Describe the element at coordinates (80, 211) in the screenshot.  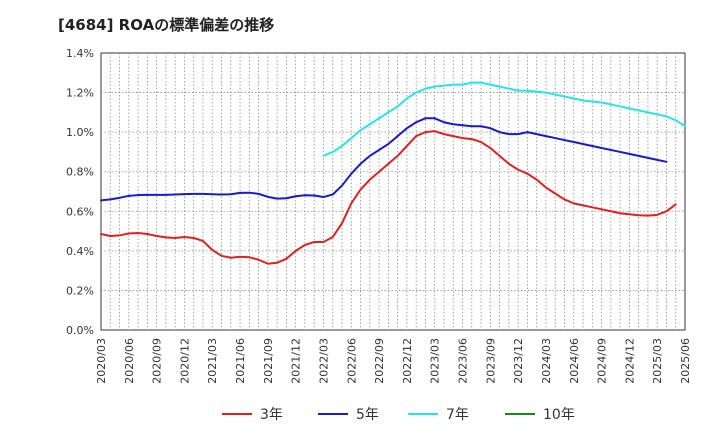
I see `y-tick-label: 0.6%` at that location.